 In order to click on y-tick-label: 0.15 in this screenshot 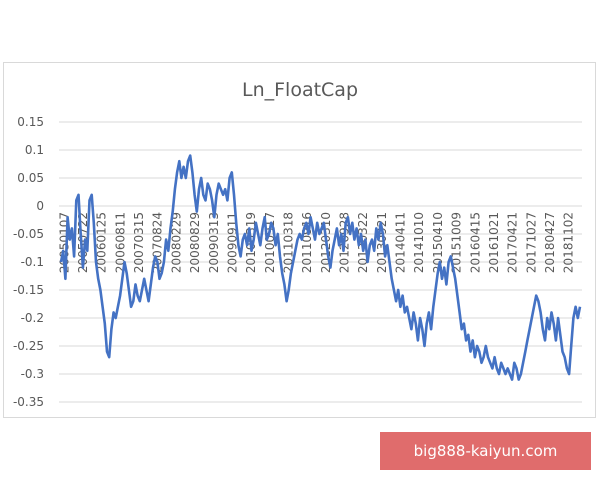, I will do `click(30, 122)`.